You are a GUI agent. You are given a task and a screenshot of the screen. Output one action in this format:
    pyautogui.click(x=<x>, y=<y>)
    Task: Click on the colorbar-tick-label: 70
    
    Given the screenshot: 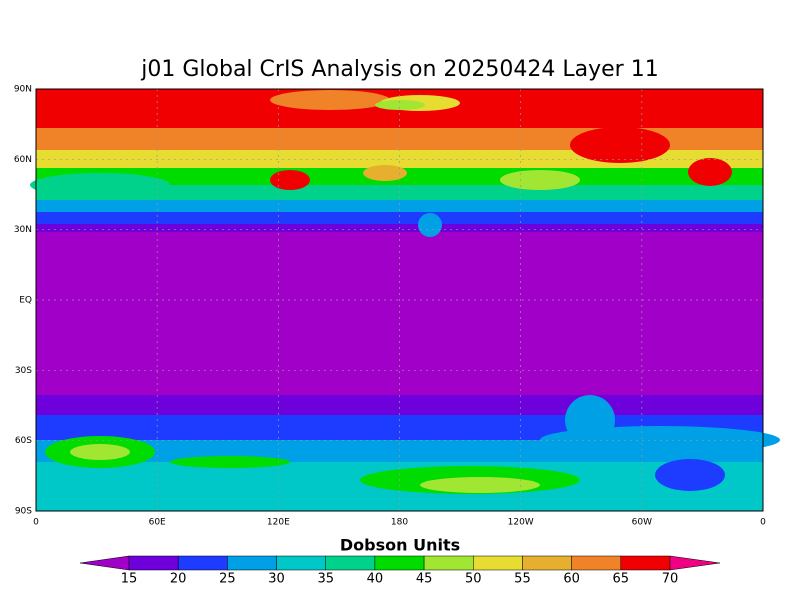 What is the action you would take?
    pyautogui.click(x=670, y=579)
    